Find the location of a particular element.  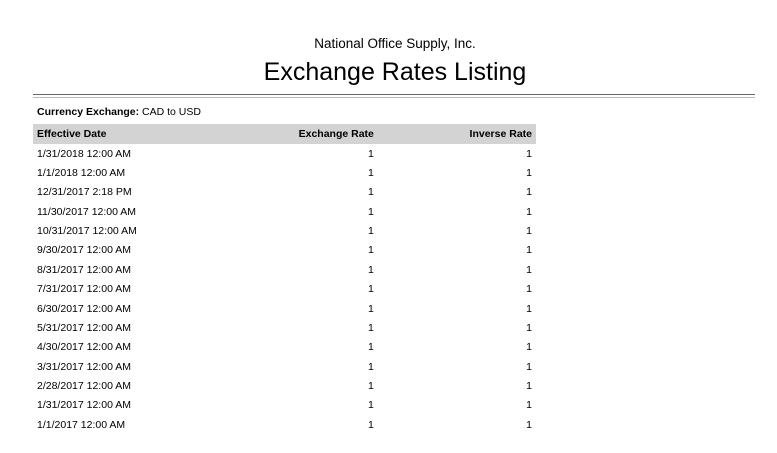

table-row: 11/30/2017 12:00 AM 1 1 is located at coordinates (284, 211).